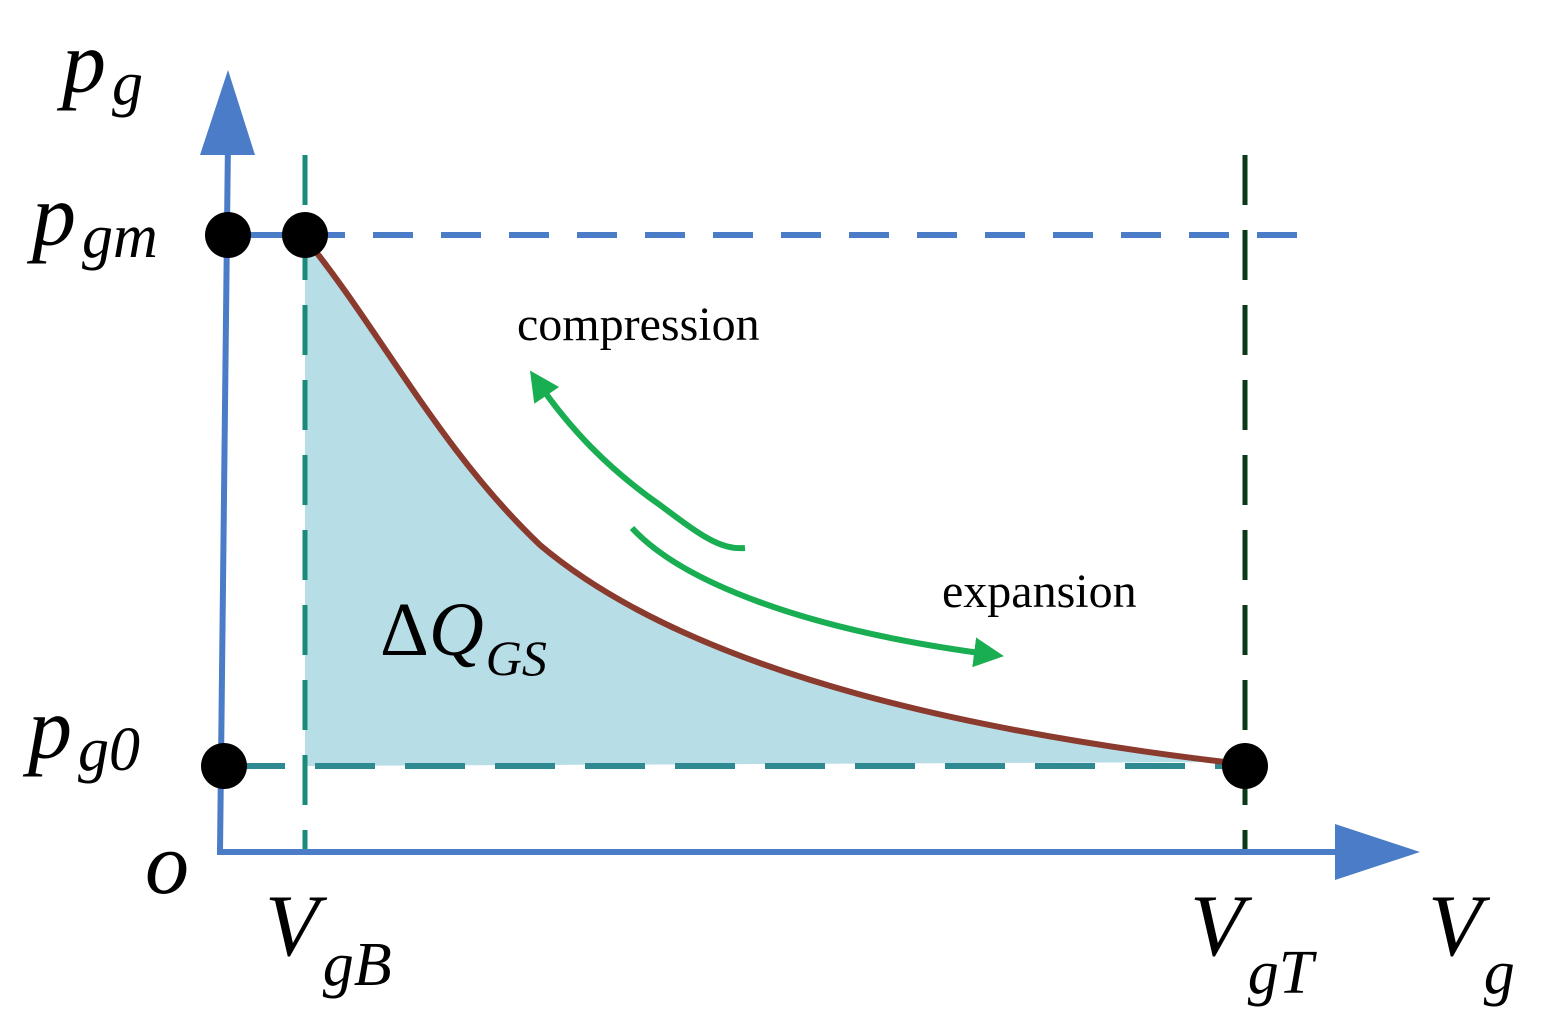 The image size is (1547, 1030). I want to click on x-axis-arrow-icon, so click(1377, 852).